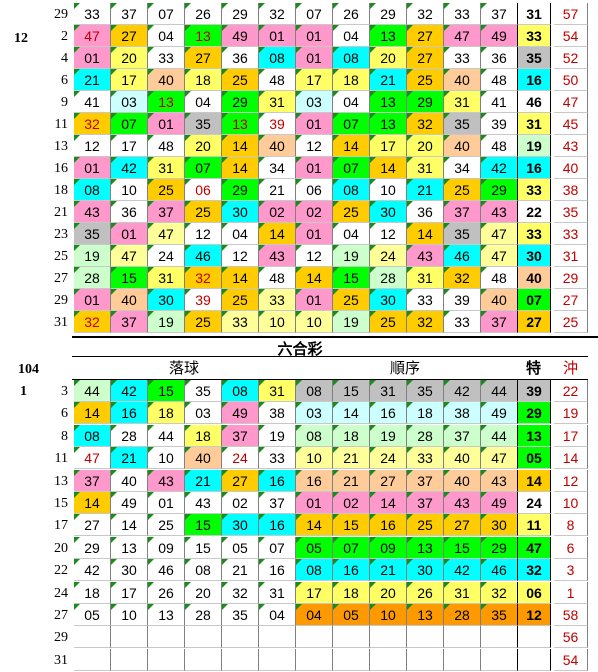 This screenshot has width=598, height=672. I want to click on upper-order-cell: 25, so click(462, 190).